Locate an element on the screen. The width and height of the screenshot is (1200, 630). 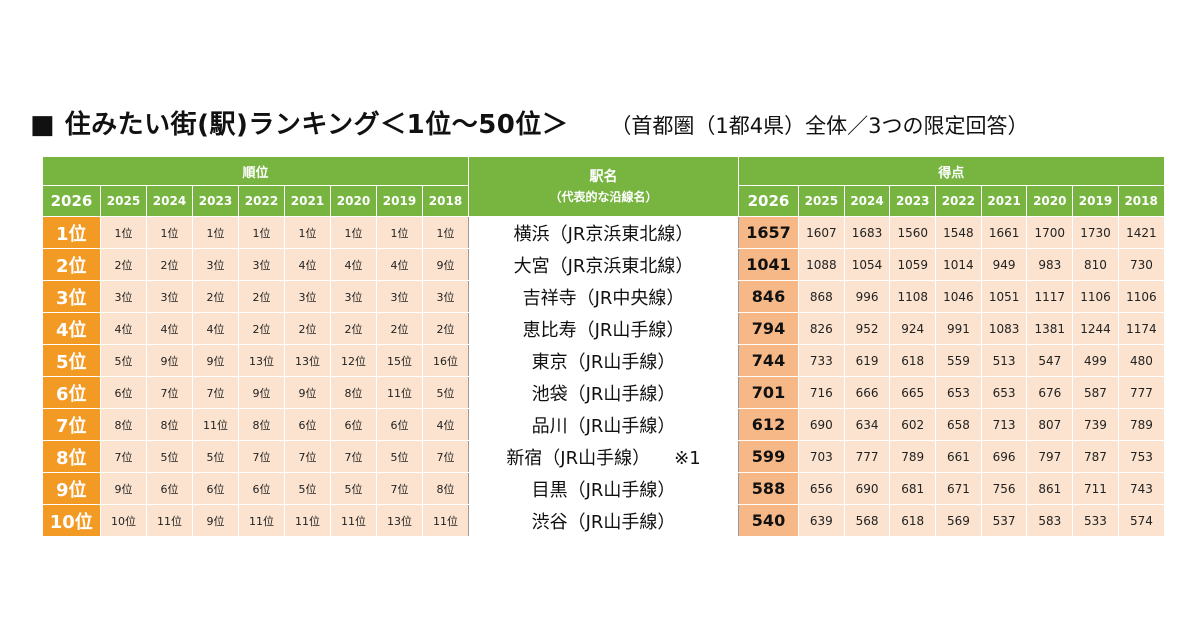
rank-group-header: 順位 is located at coordinates (255, 171).